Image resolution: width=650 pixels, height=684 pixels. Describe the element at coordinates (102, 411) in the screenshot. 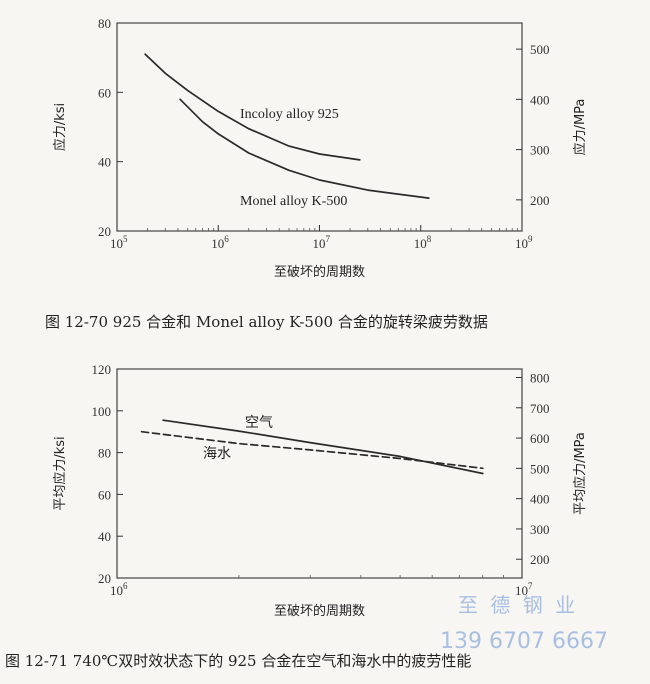

I see `y-tick-label: 100` at that location.